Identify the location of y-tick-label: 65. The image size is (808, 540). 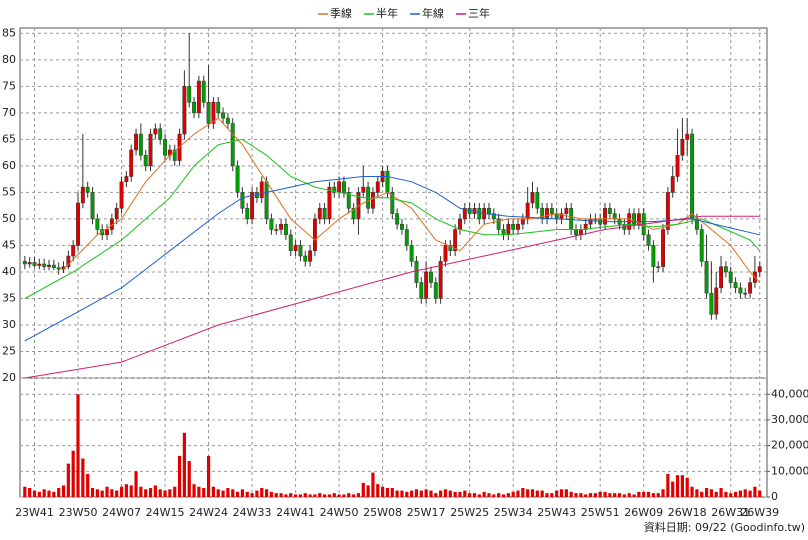
(9, 138).